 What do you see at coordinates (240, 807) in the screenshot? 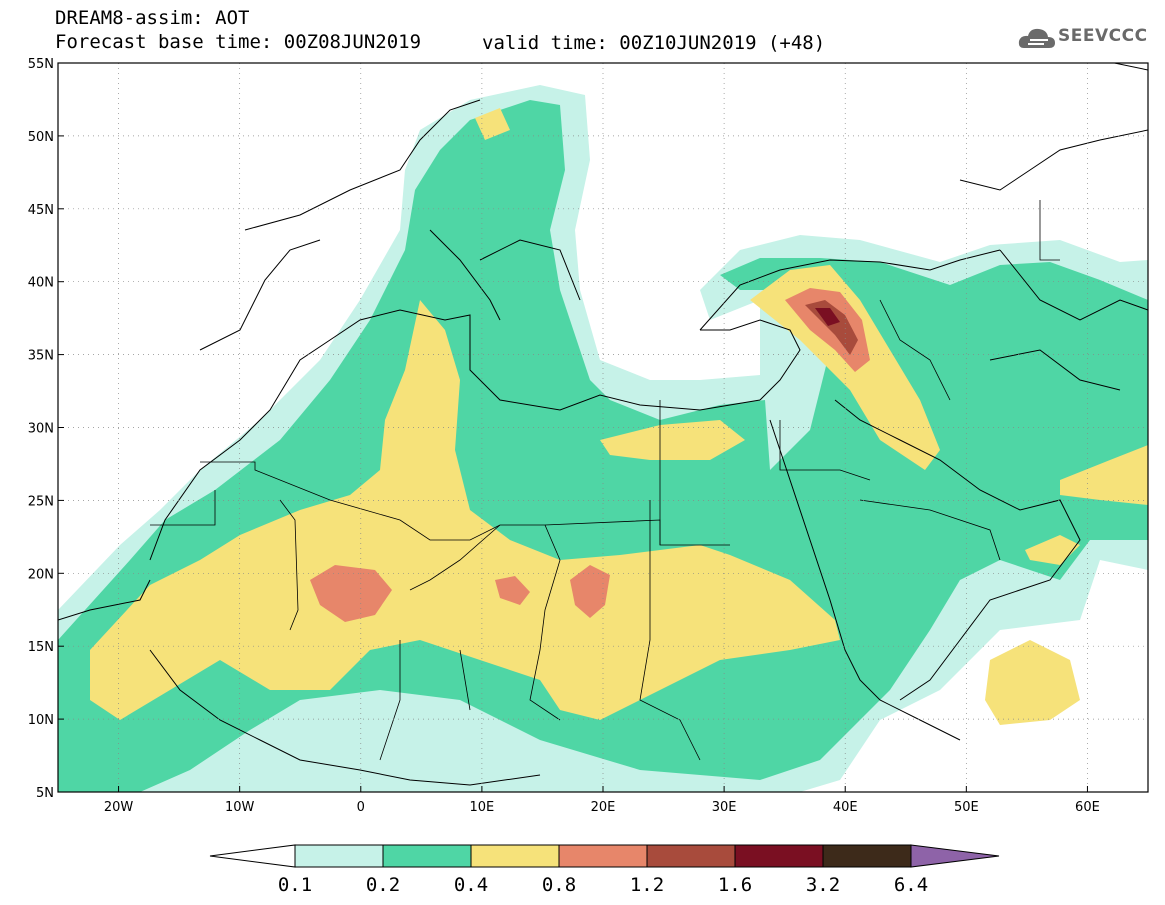
I see `lon-tick-label: 10W` at bounding box center [240, 807].